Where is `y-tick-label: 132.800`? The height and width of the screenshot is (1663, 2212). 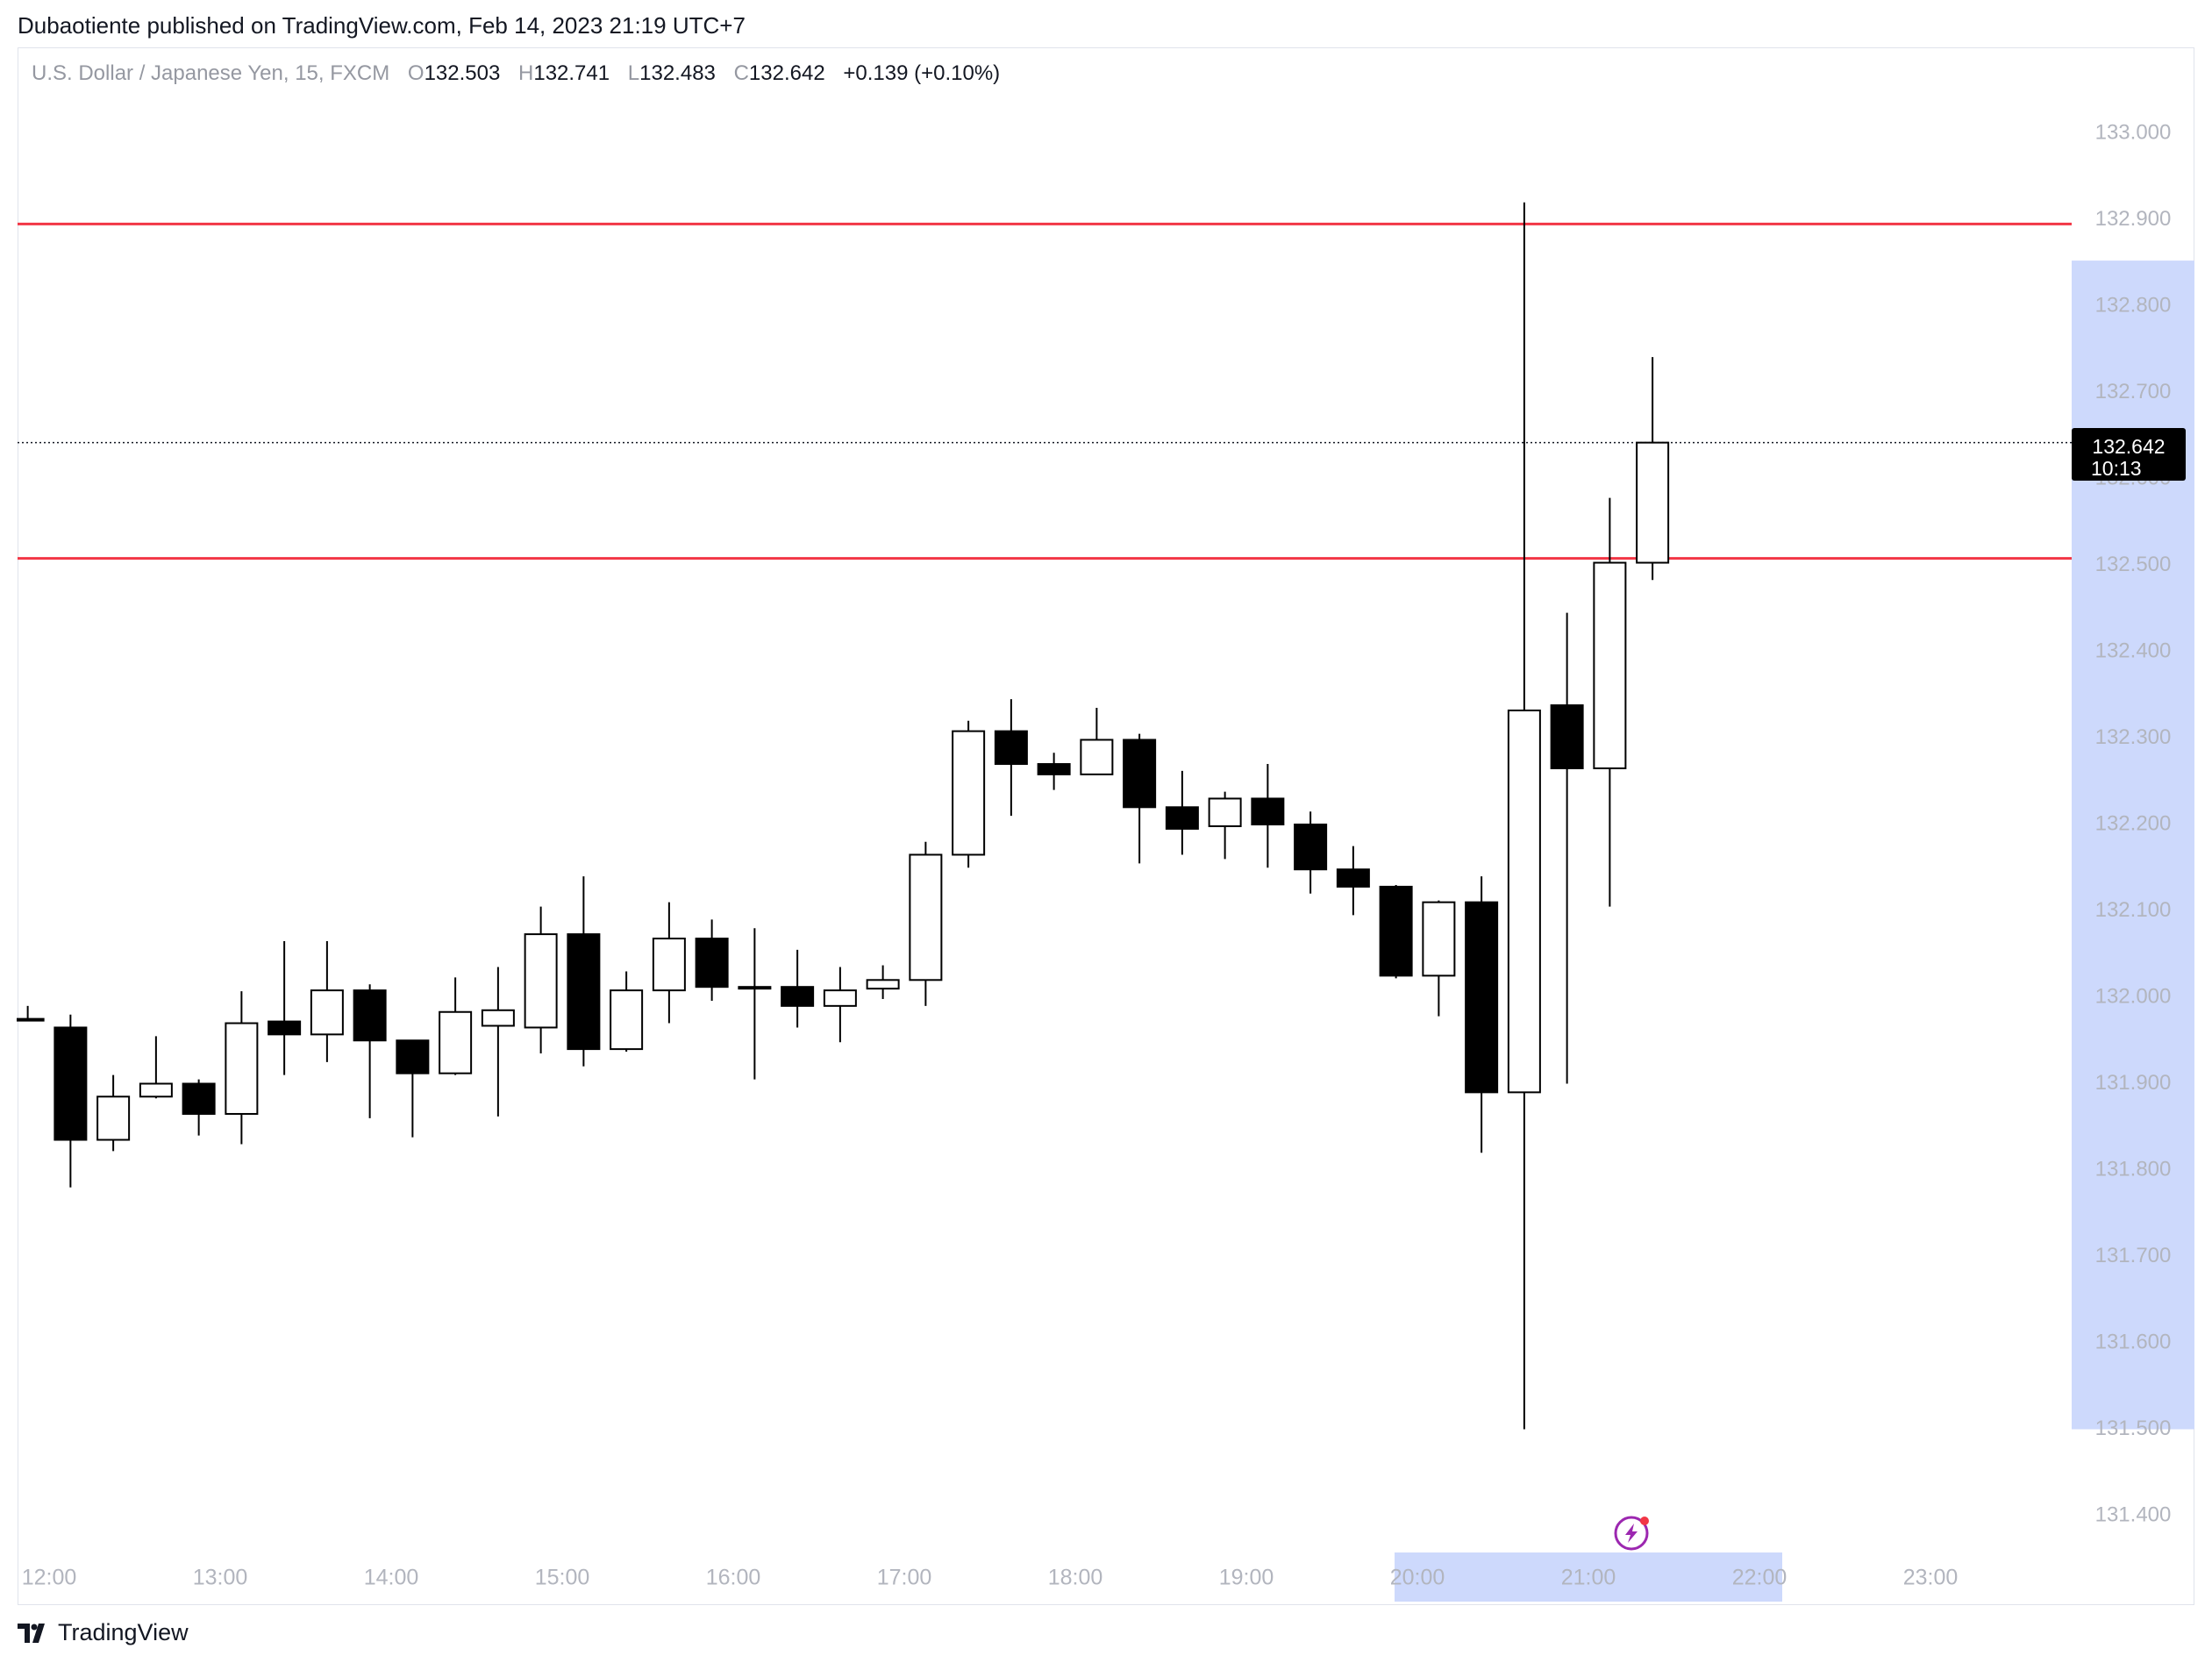 y-tick-label: 132.800 is located at coordinates (2133, 305).